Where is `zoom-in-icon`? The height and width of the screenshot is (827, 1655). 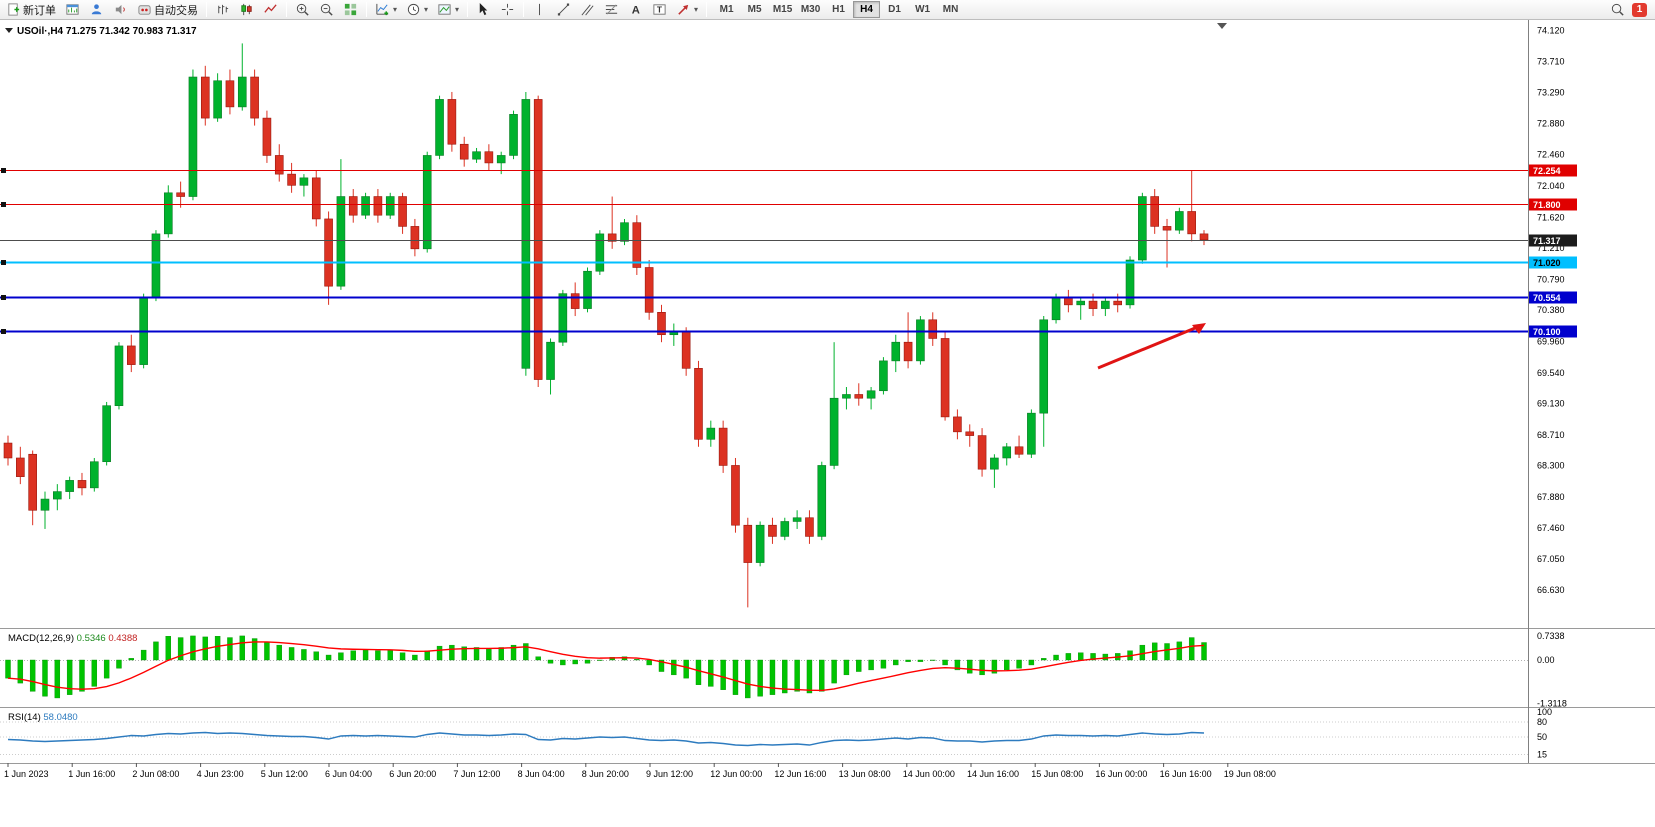 zoom-in-icon is located at coordinates (302, 9).